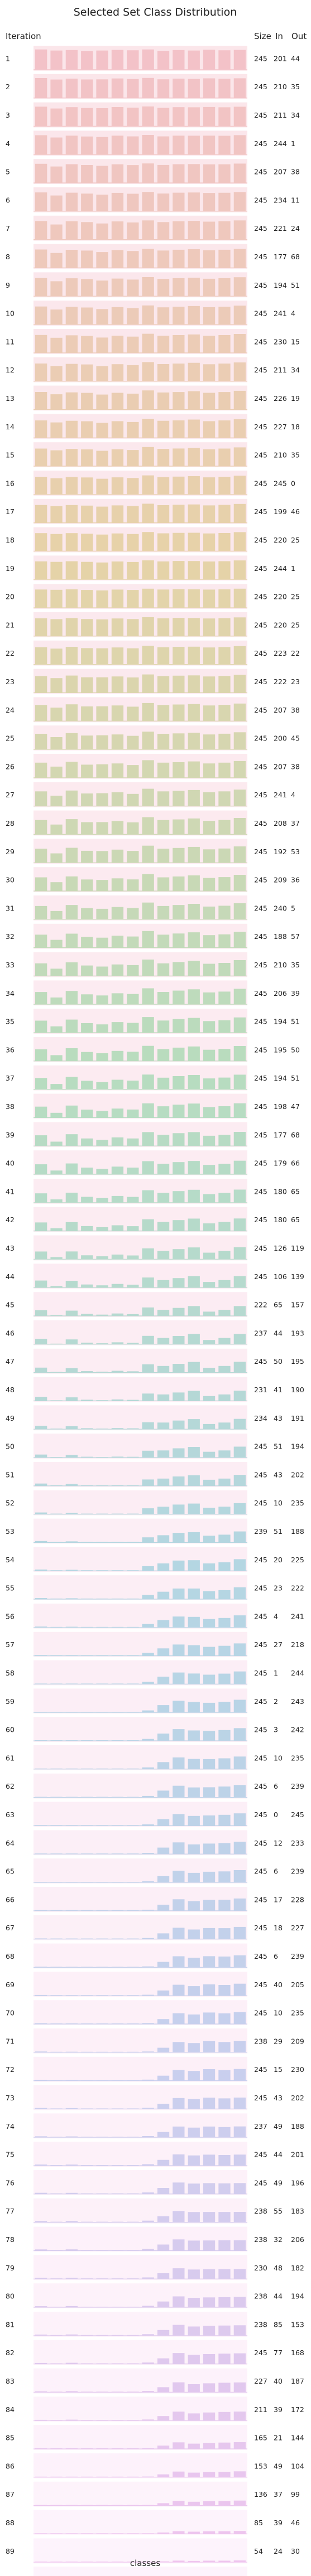 This screenshot has height=2576, width=311. I want to click on size-value: 222, so click(261, 1305).